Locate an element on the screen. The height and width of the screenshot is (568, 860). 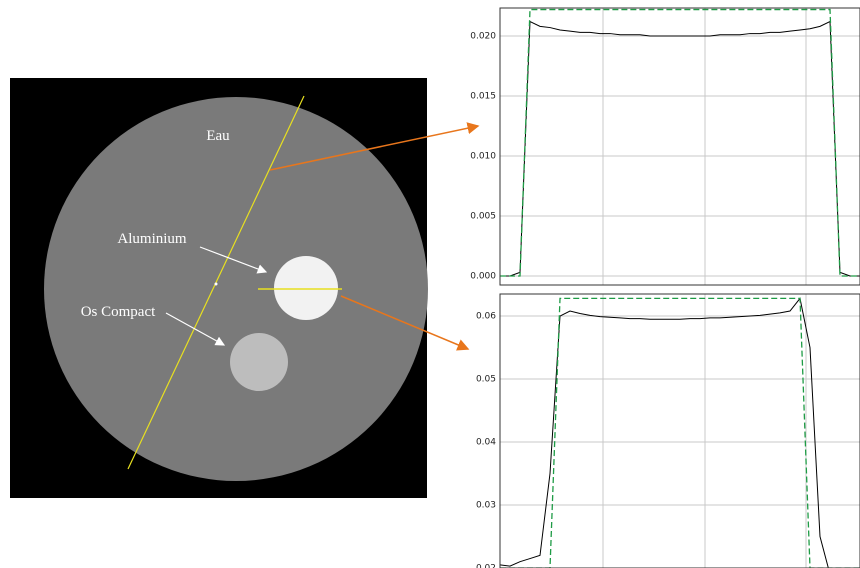
label: Aluminium is located at coordinates (152, 239).